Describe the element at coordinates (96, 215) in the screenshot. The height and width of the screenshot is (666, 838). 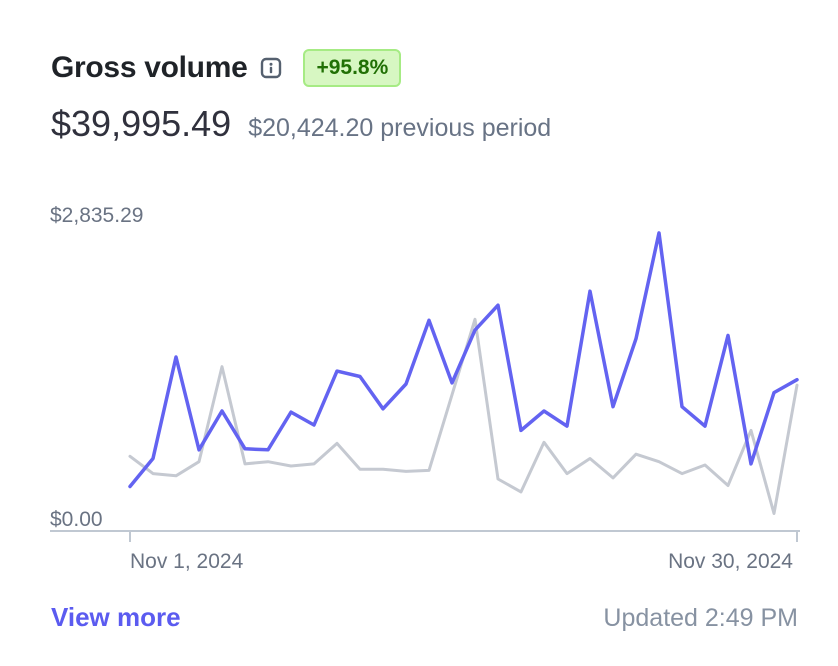
I see `y-tick-label-max: $2,835.29` at that location.